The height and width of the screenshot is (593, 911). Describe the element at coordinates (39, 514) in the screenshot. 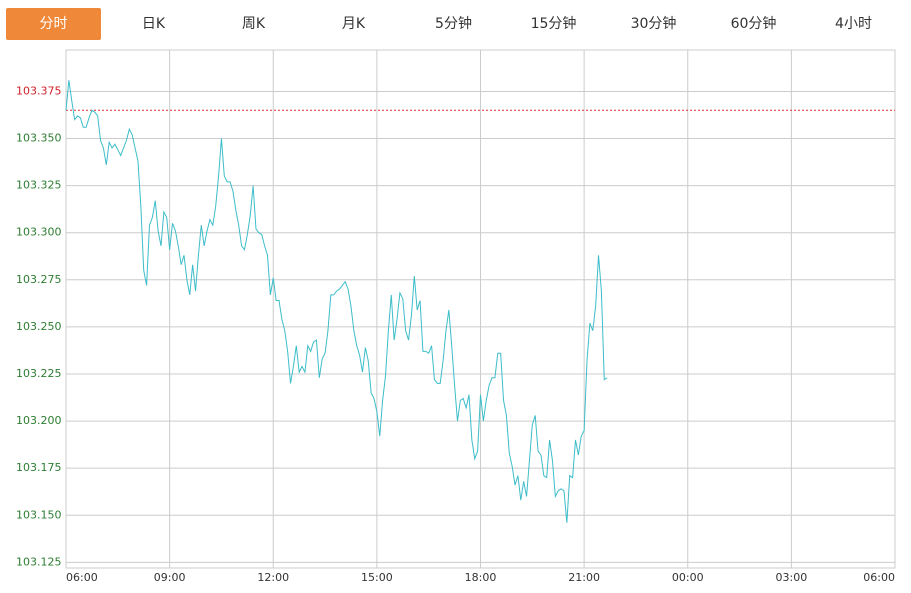

I see `y-tick-label: 103.150` at that location.